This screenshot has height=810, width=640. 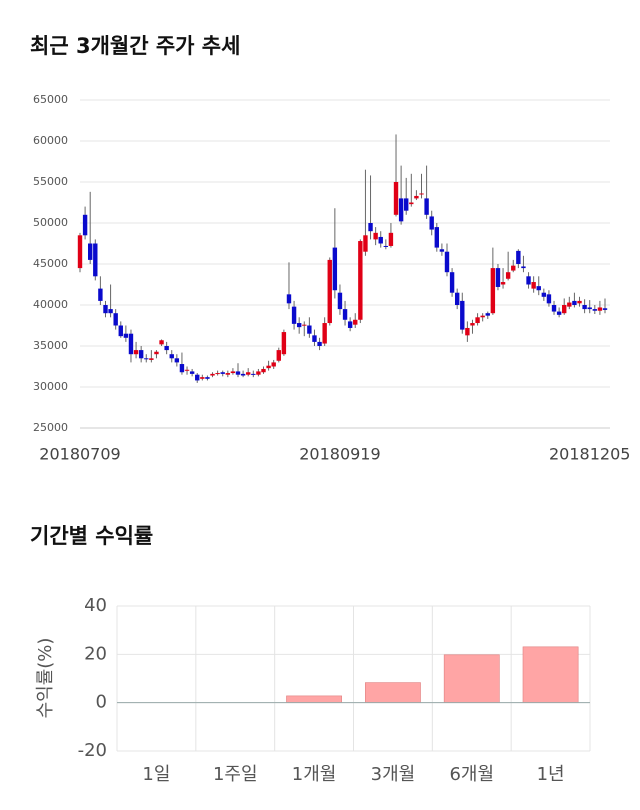 What do you see at coordinates (50, 304) in the screenshot?
I see `y-tick-label: 40000` at bounding box center [50, 304].